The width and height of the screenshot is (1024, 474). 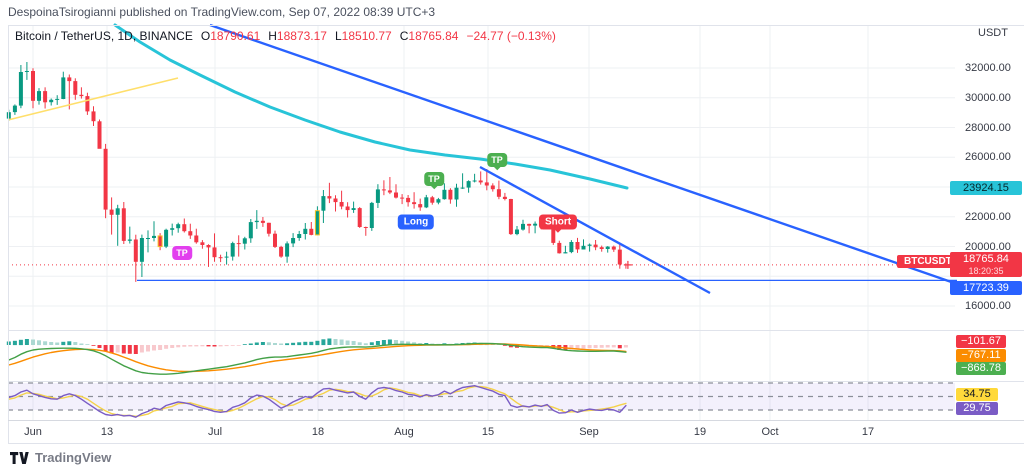 What do you see at coordinates (993, 33) in the screenshot?
I see `currency-label: USDT` at bounding box center [993, 33].